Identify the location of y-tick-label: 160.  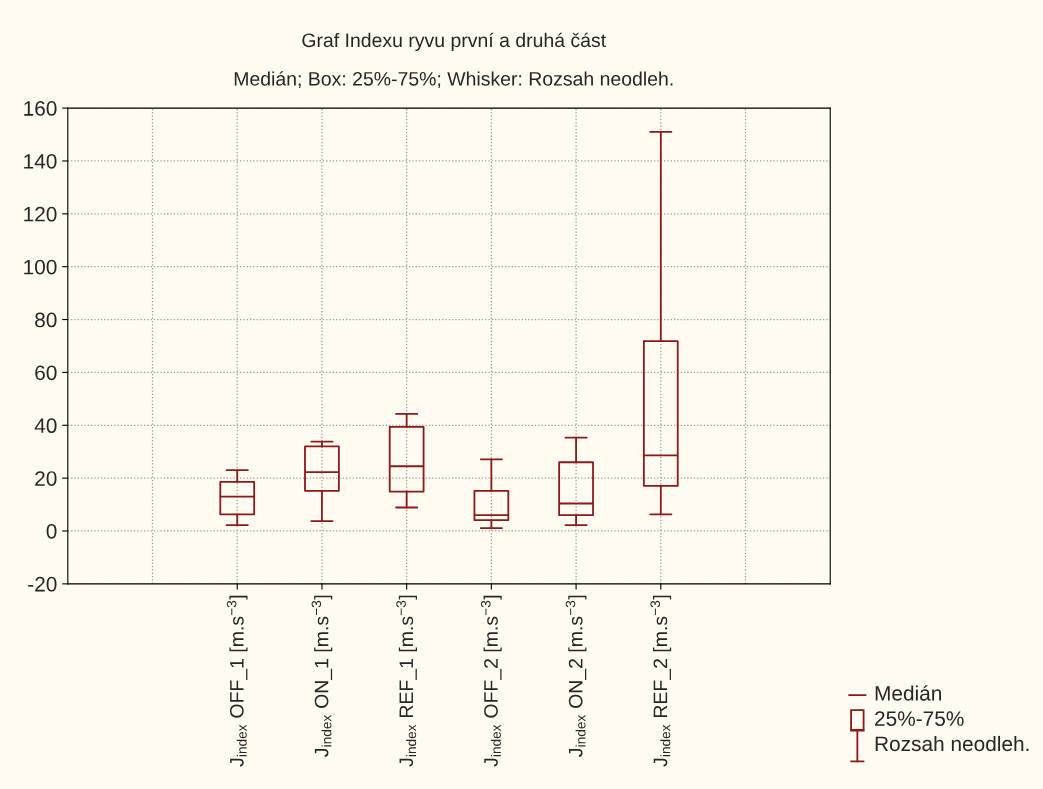
(40, 108).